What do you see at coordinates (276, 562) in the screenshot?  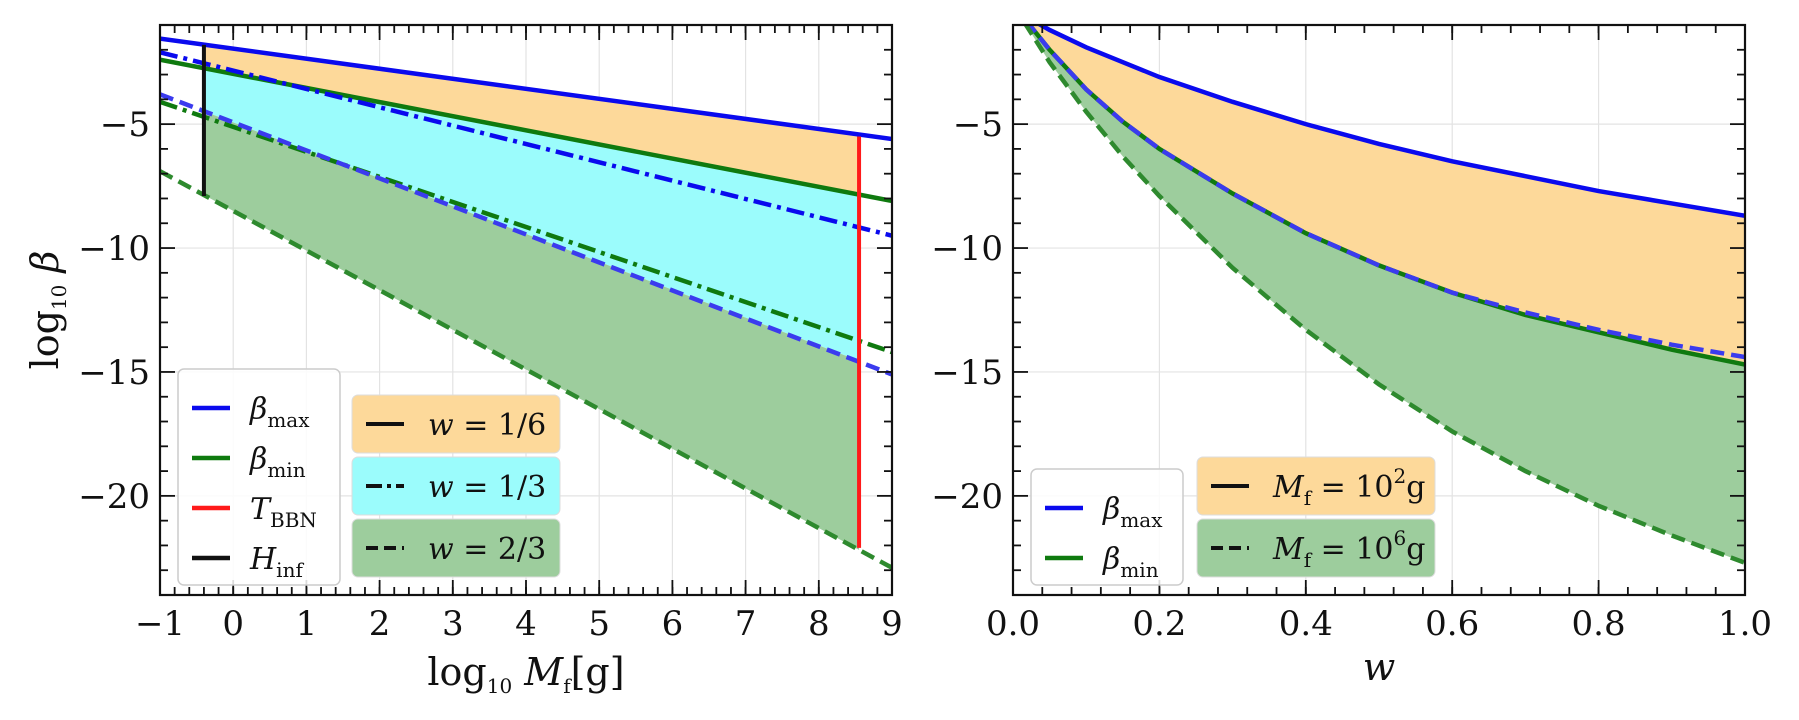 I see `legend-label-inf: Hinf` at bounding box center [276, 562].